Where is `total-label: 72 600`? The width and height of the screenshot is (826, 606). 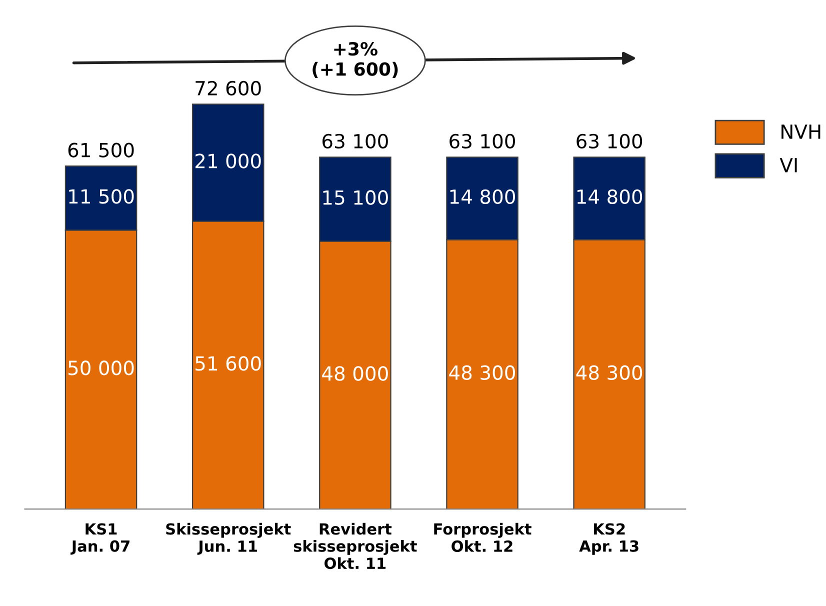 total-label: 72 600 is located at coordinates (228, 88).